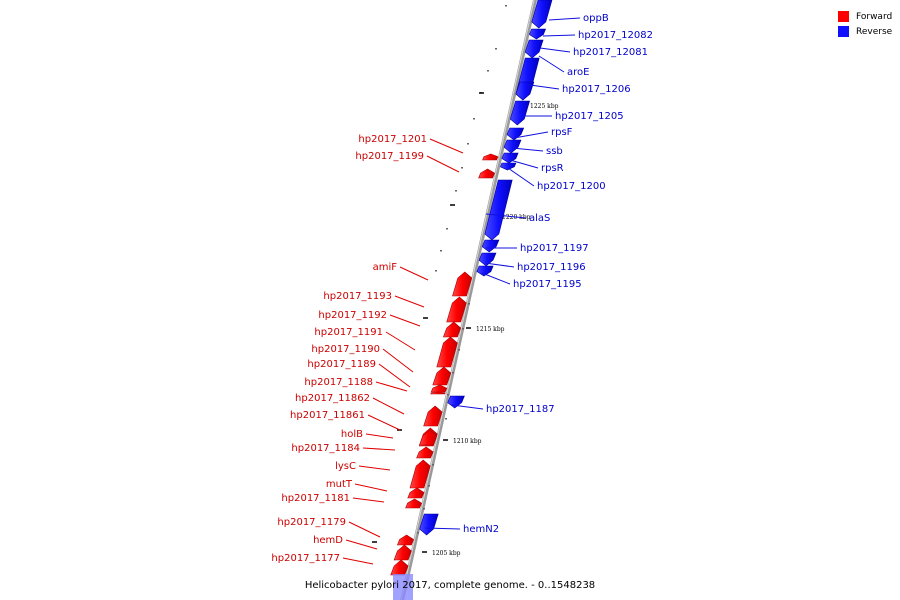 The height and width of the screenshot is (600, 900). Describe the element at coordinates (332, 398) in the screenshot. I see `gene-label-hp2017-11862: hp2017_11862` at that location.